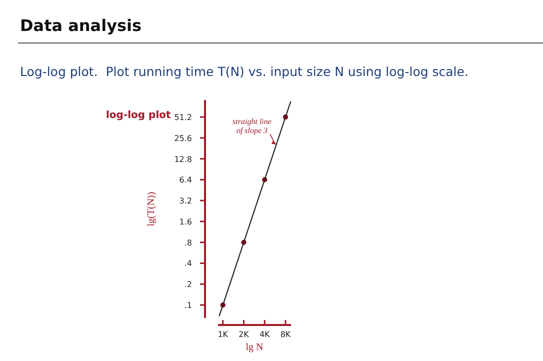 This screenshot has width=543, height=361. Describe the element at coordinates (151, 209) in the screenshot. I see `y-axis-title: lg(T(N))` at that location.